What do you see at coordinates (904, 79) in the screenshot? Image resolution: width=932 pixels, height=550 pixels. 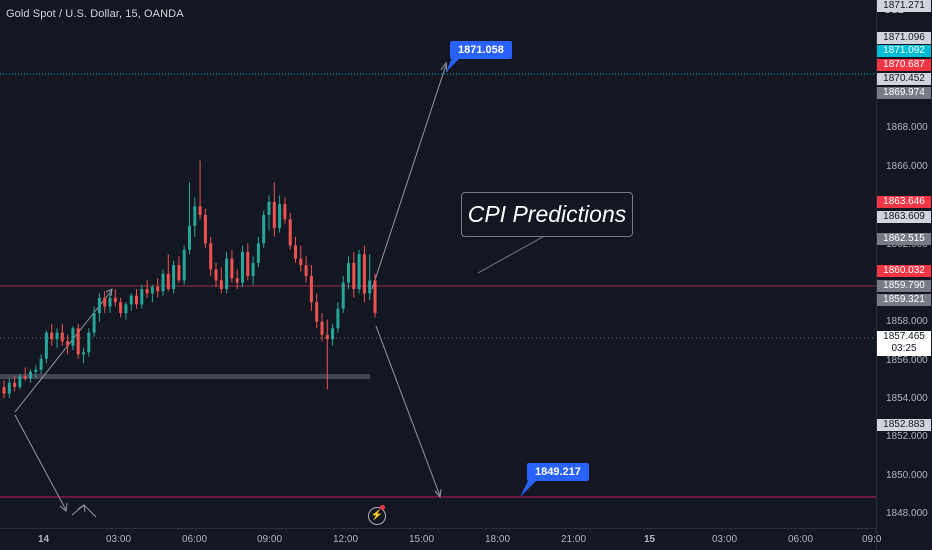 I see `price-tag: 1870.452` at bounding box center [904, 79].